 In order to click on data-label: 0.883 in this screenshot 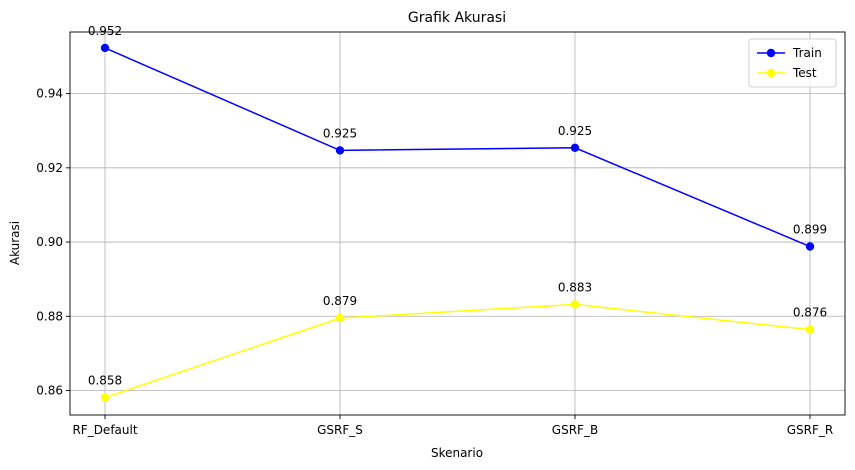, I will do `click(575, 287)`.